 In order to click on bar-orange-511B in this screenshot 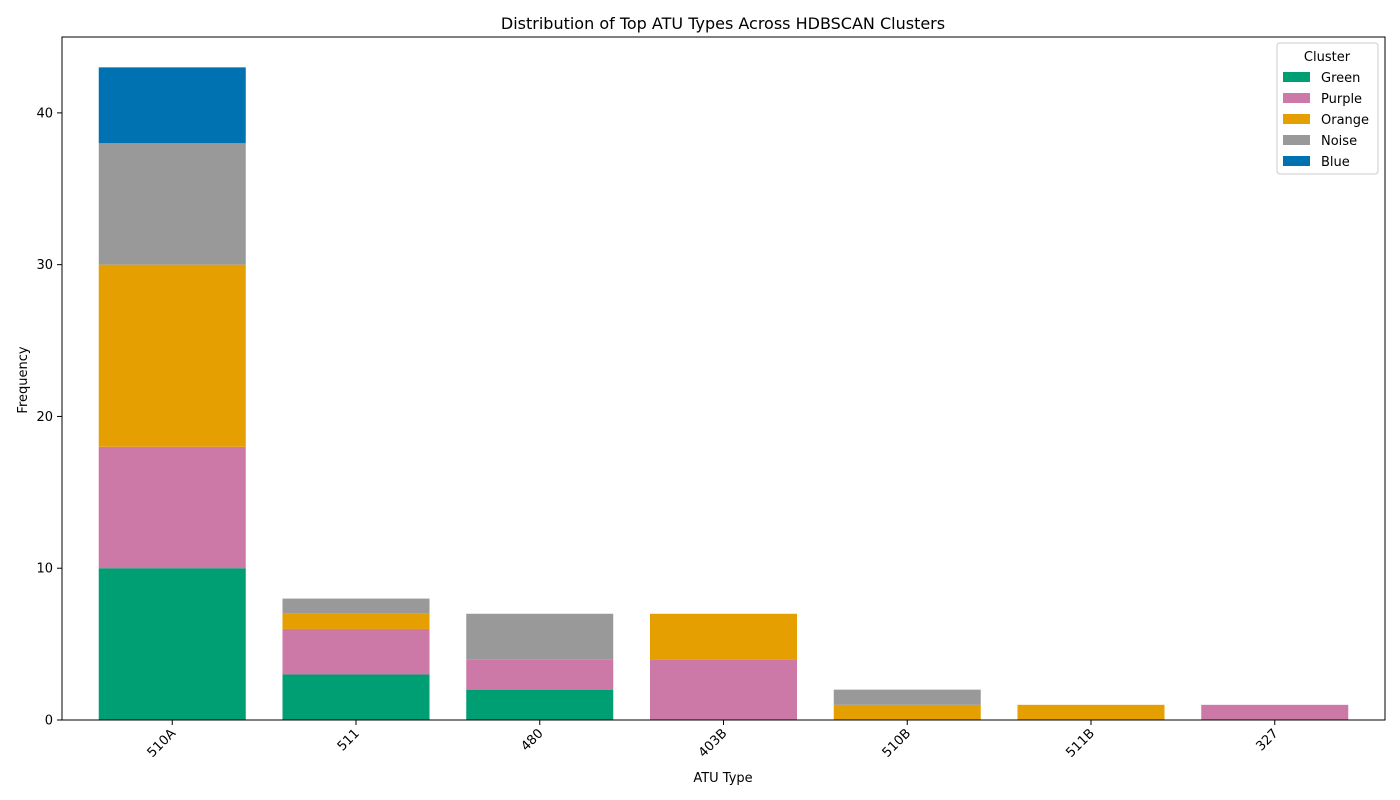, I will do `click(1091, 712)`.